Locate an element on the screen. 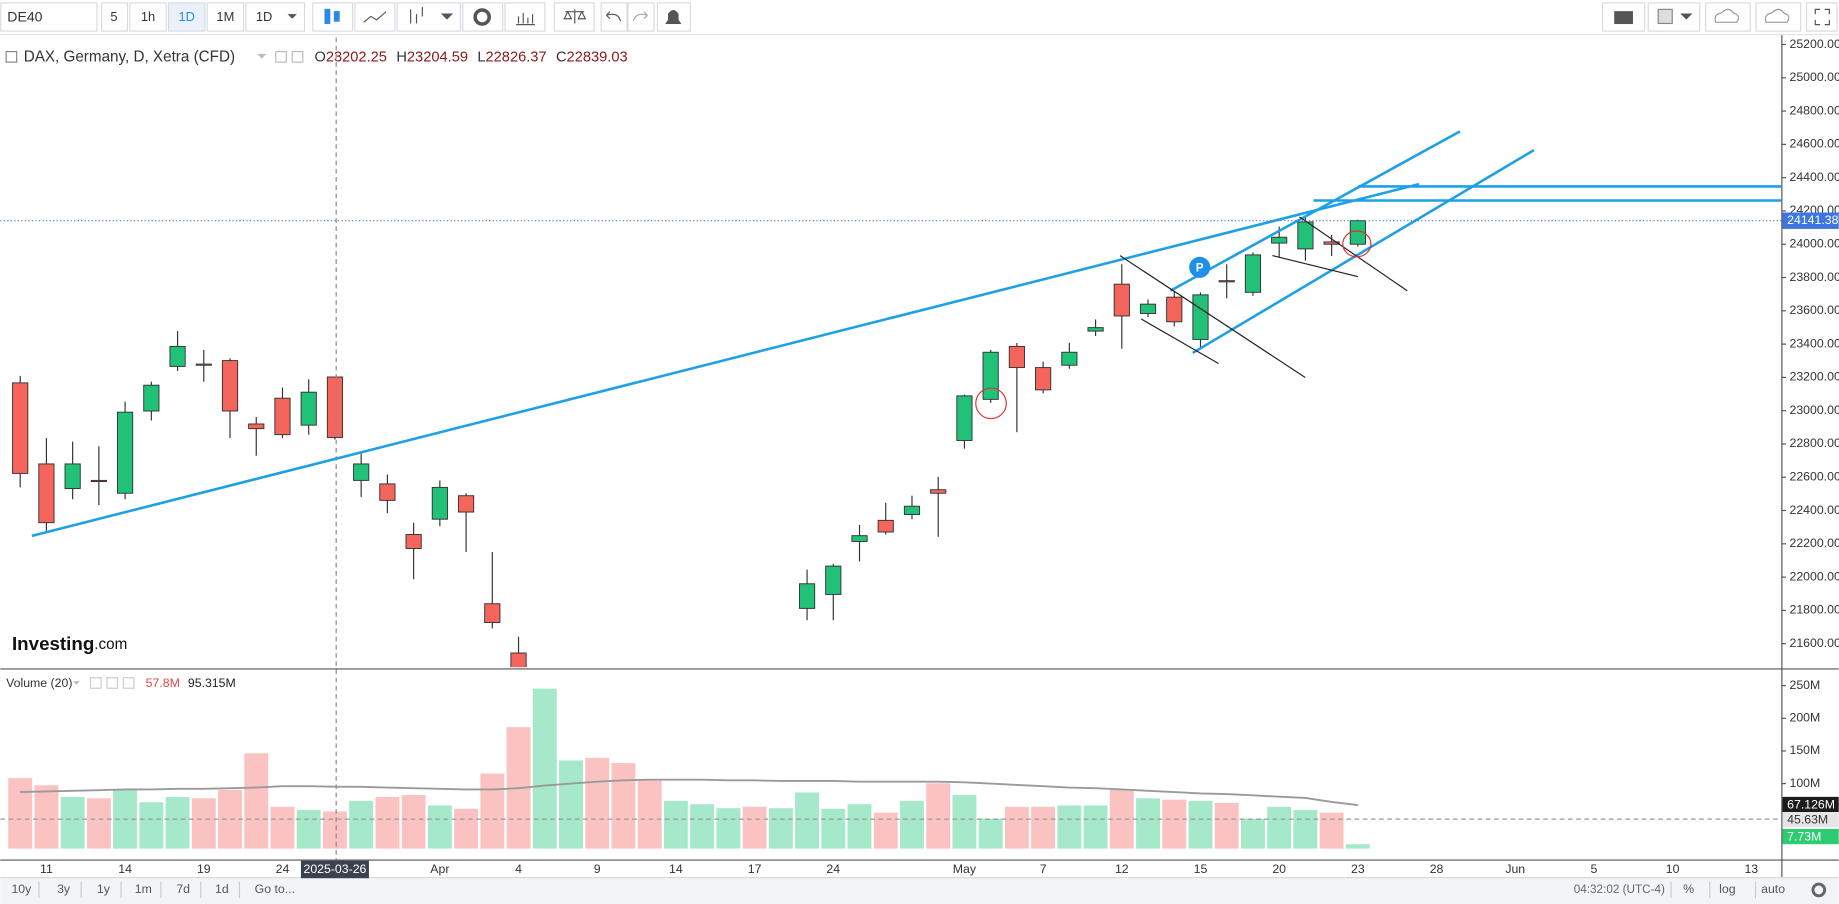 This screenshot has width=1839, height=904. snapshot-button is located at coordinates (1623, 17).